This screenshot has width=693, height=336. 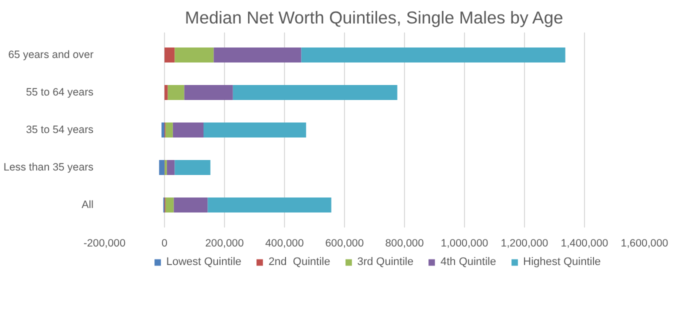 What do you see at coordinates (644, 244) in the screenshot?
I see `x-tick-label: 1,600,000` at bounding box center [644, 244].